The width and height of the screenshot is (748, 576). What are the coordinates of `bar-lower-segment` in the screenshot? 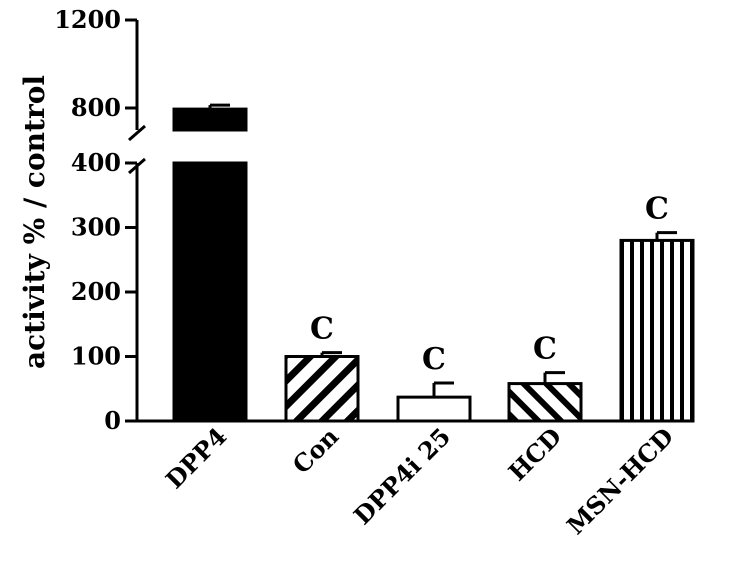 It's located at (210, 292).